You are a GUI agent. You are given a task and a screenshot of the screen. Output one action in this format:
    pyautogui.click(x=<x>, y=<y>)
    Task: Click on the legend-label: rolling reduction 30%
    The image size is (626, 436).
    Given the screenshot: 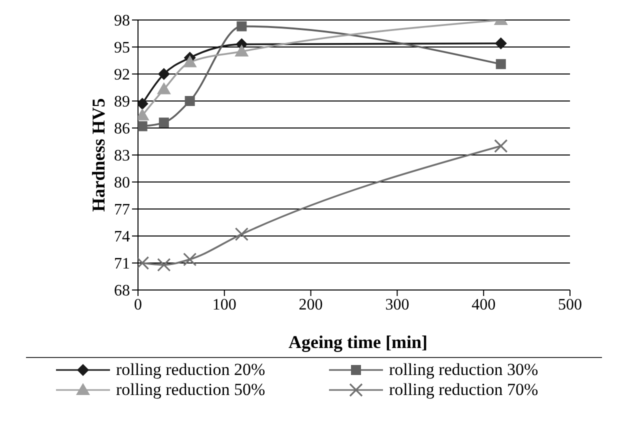 What is the action you would take?
    pyautogui.click(x=463, y=370)
    